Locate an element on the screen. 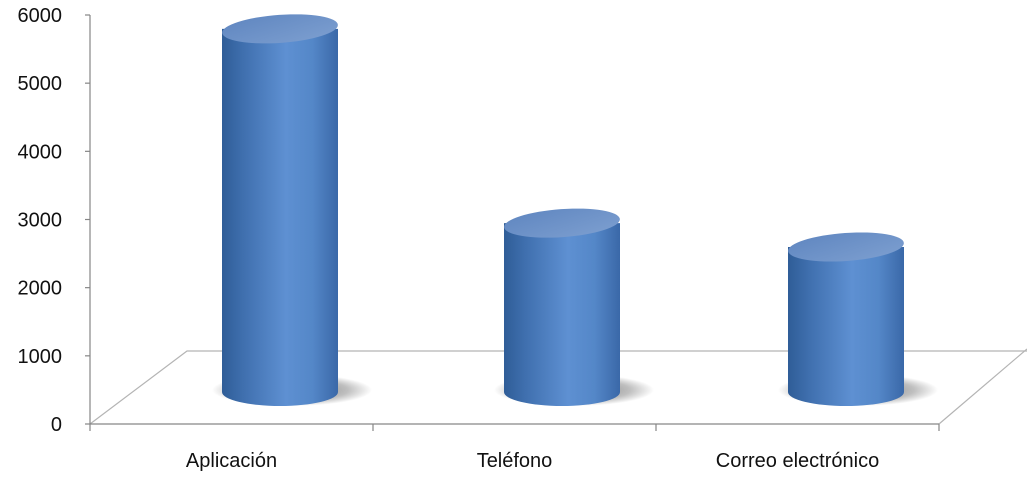  y-tick-label: 4000 is located at coordinates (40, 152).